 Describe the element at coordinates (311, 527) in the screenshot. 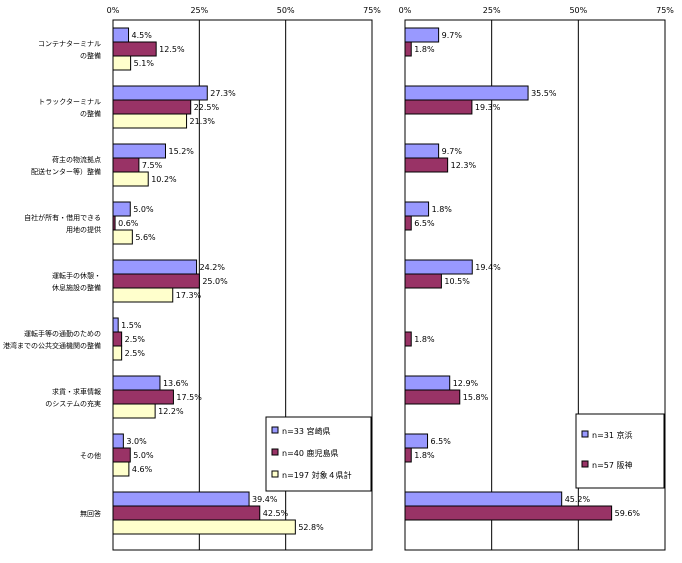

I see `data-label: 52.8%` at that location.